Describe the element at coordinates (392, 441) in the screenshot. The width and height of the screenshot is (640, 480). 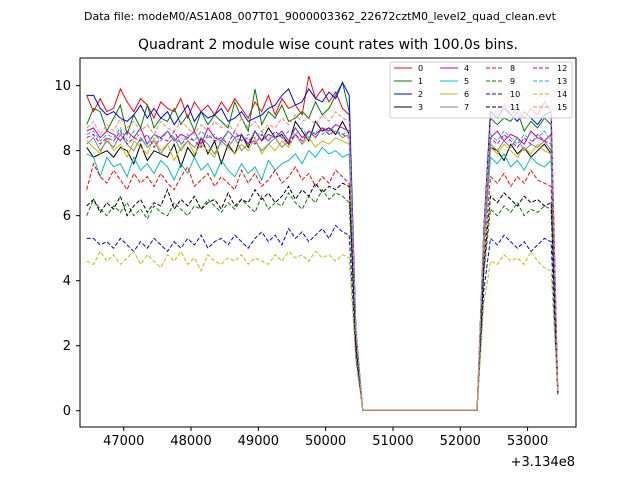
I see `x-tick-label: 51000` at that location.